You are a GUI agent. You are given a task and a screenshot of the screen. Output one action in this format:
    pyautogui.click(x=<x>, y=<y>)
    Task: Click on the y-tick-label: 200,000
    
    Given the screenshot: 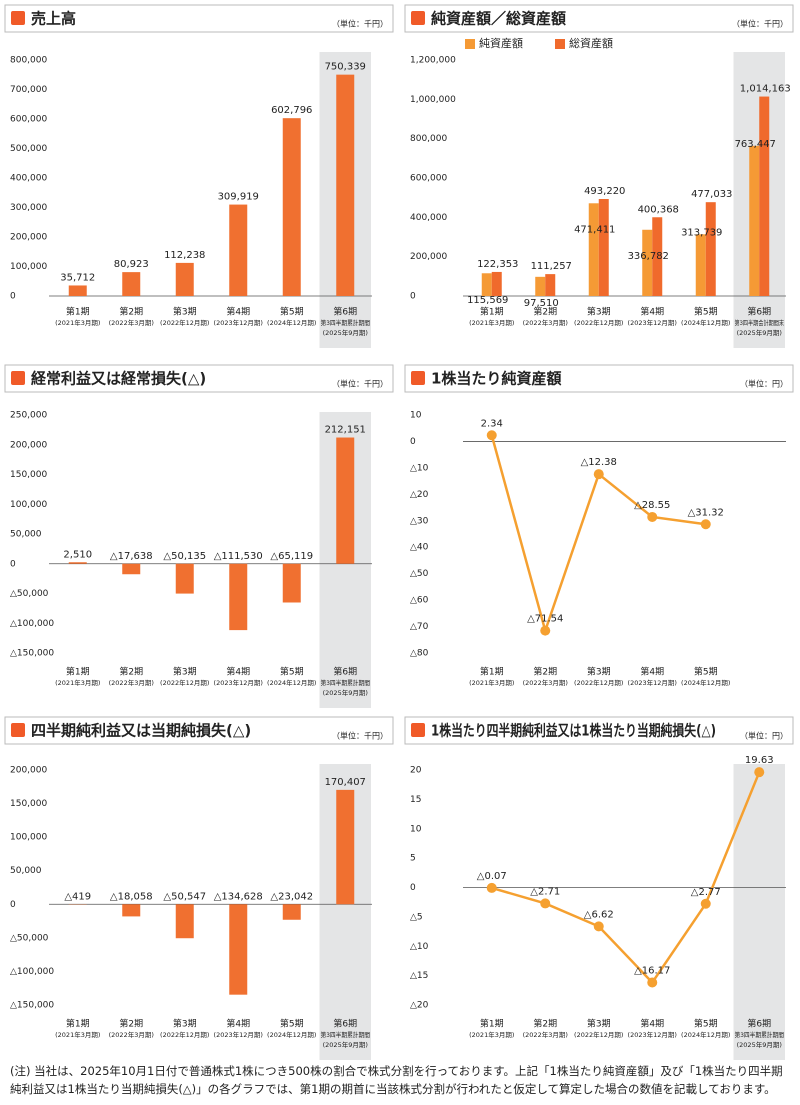 What is the action you would take?
    pyautogui.click(x=428, y=257)
    